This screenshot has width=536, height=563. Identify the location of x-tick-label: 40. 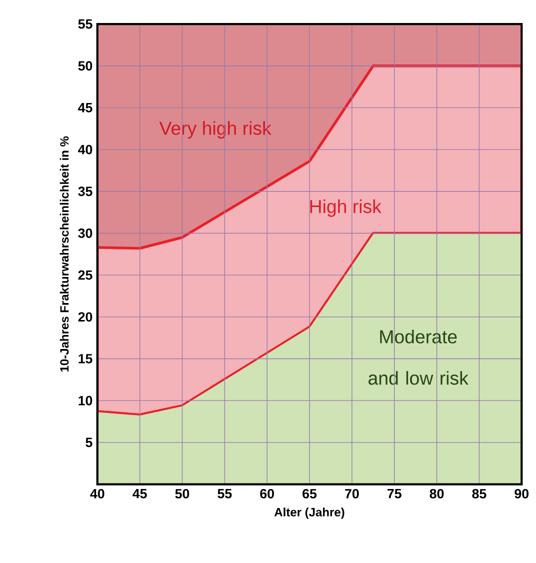
(97, 493).